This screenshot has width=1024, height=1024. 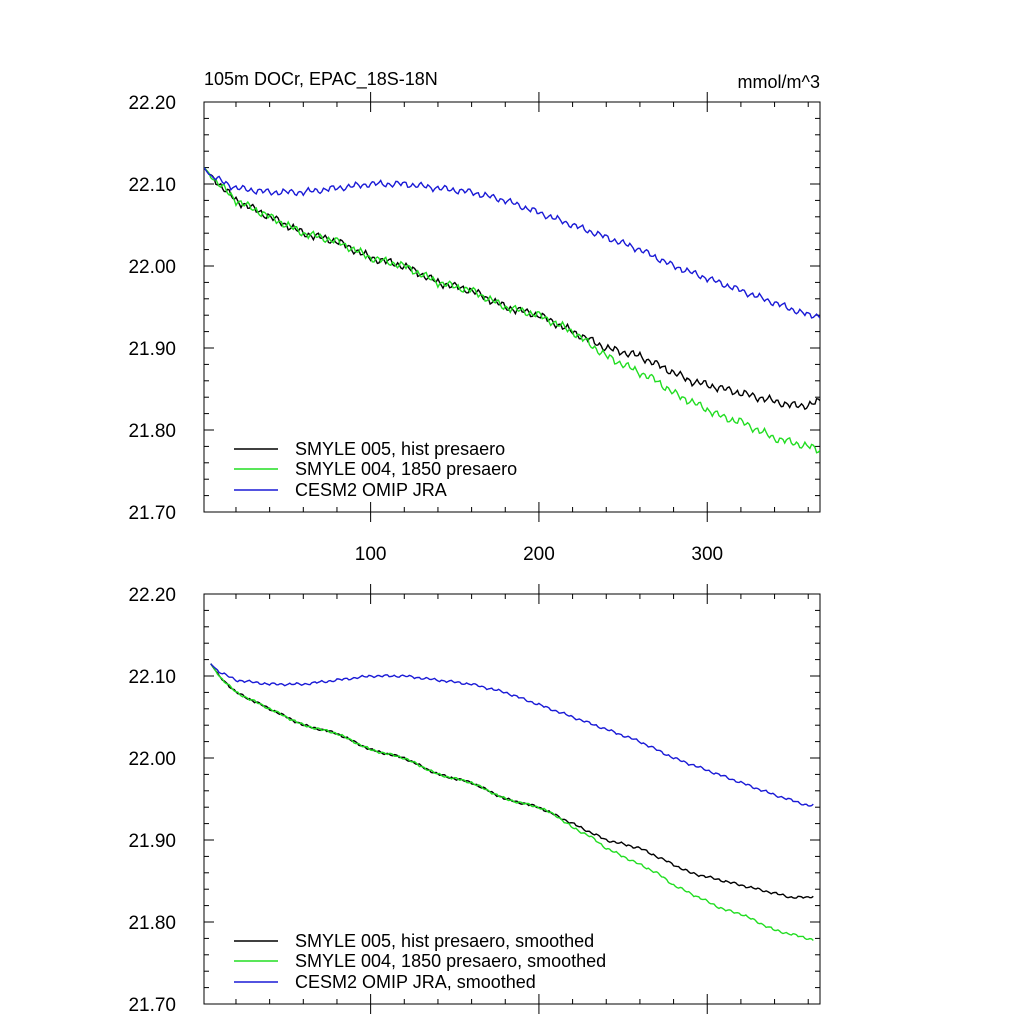 I want to click on legend-label: SMYLE 004, 1850 presaero, so click(x=406, y=469).